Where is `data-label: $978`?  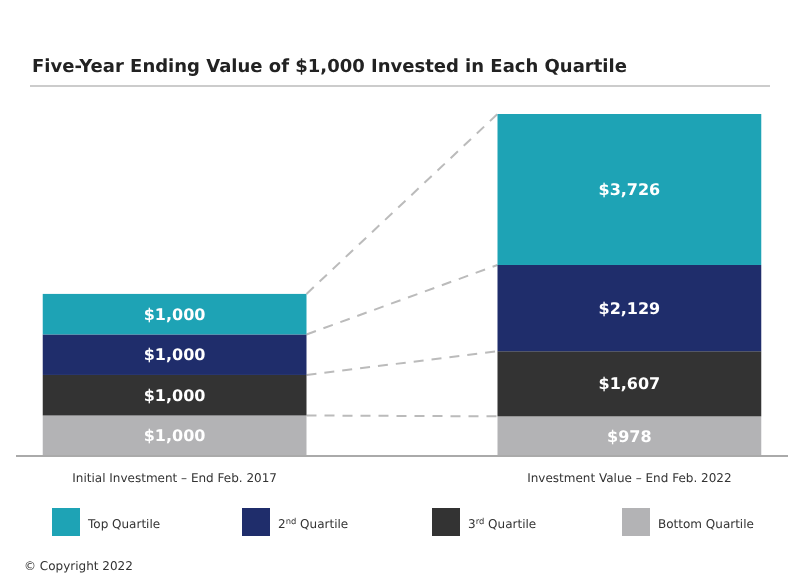
data-label: $978 is located at coordinates (630, 436).